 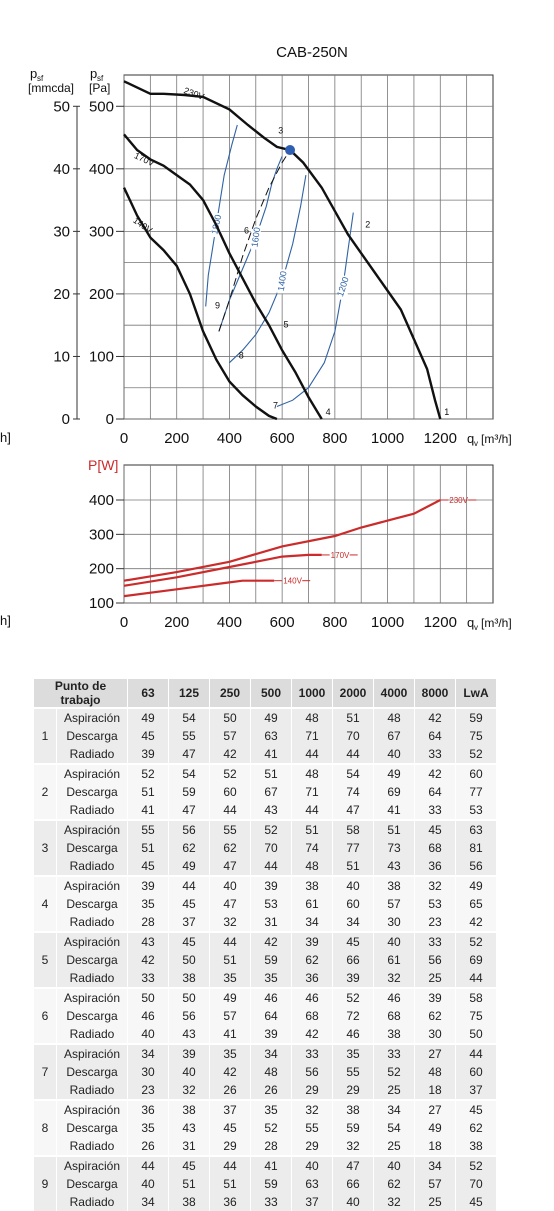 What do you see at coordinates (470, 622) in the screenshot?
I see `x-axis-symbol: q` at bounding box center [470, 622].